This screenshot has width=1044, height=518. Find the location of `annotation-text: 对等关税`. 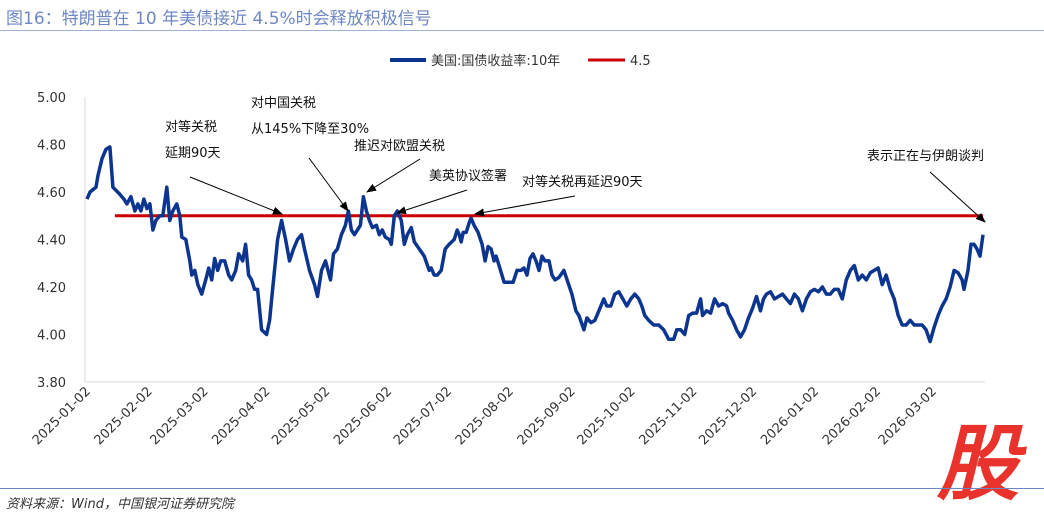

annotation-text: 对等关税 is located at coordinates (191, 127).